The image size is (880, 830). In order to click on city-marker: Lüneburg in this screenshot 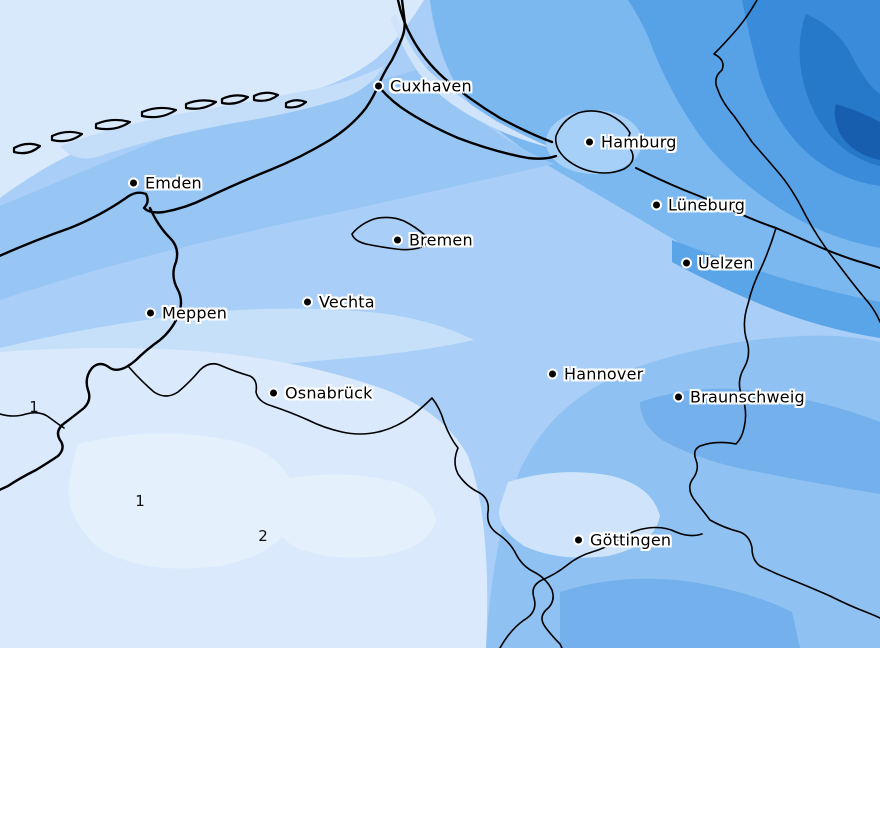, I will do `click(698, 205)`.